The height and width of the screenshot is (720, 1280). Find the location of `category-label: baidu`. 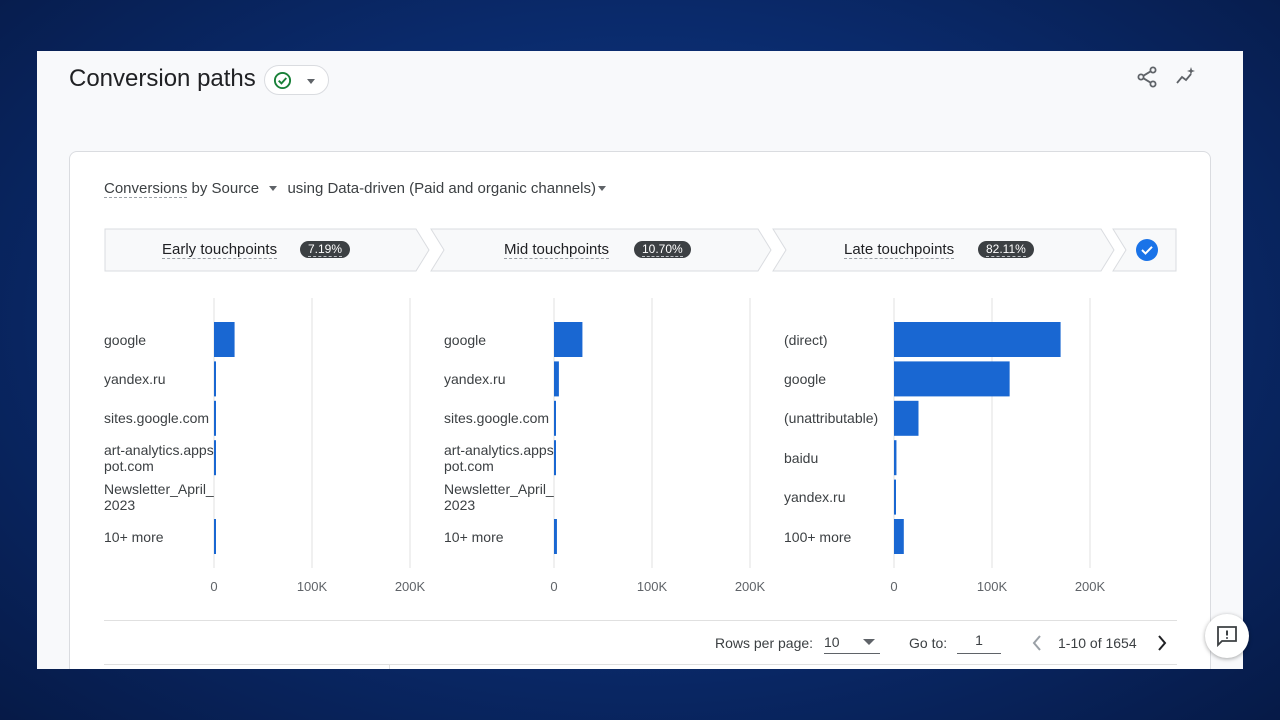

category-label: baidu is located at coordinates (801, 457).